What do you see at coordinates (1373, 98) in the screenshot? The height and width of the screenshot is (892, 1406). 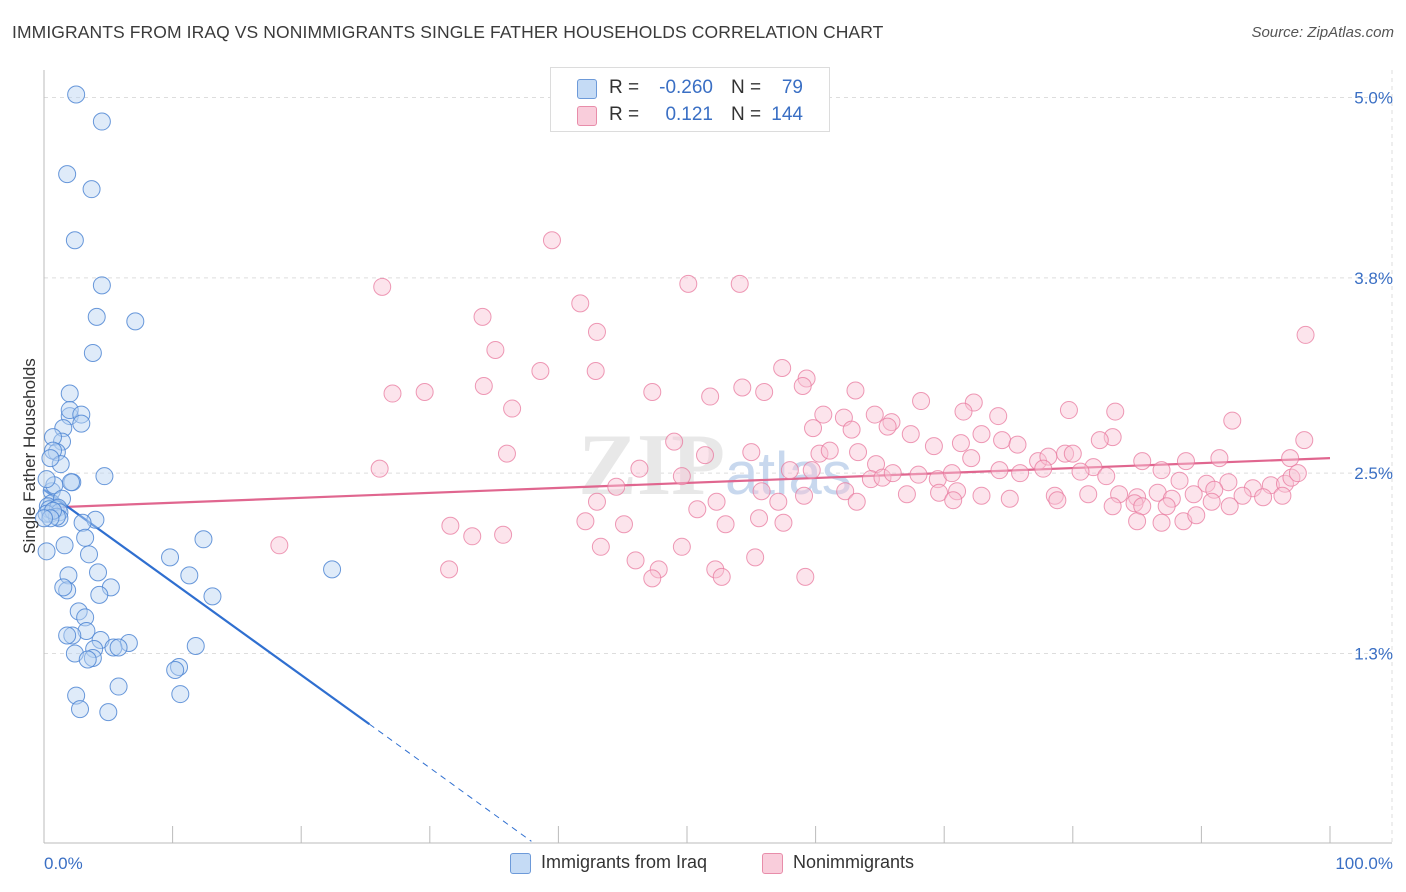 I see `y-tick-label: 5.0%` at bounding box center [1373, 98].